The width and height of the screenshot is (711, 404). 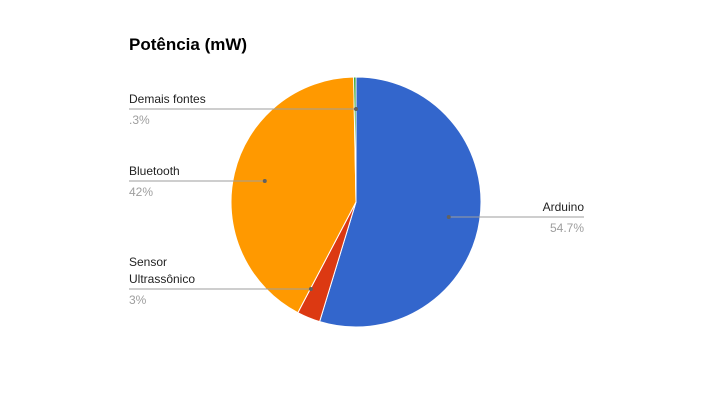 What do you see at coordinates (448, 217) in the screenshot?
I see `leader-dot-arduino` at bounding box center [448, 217].